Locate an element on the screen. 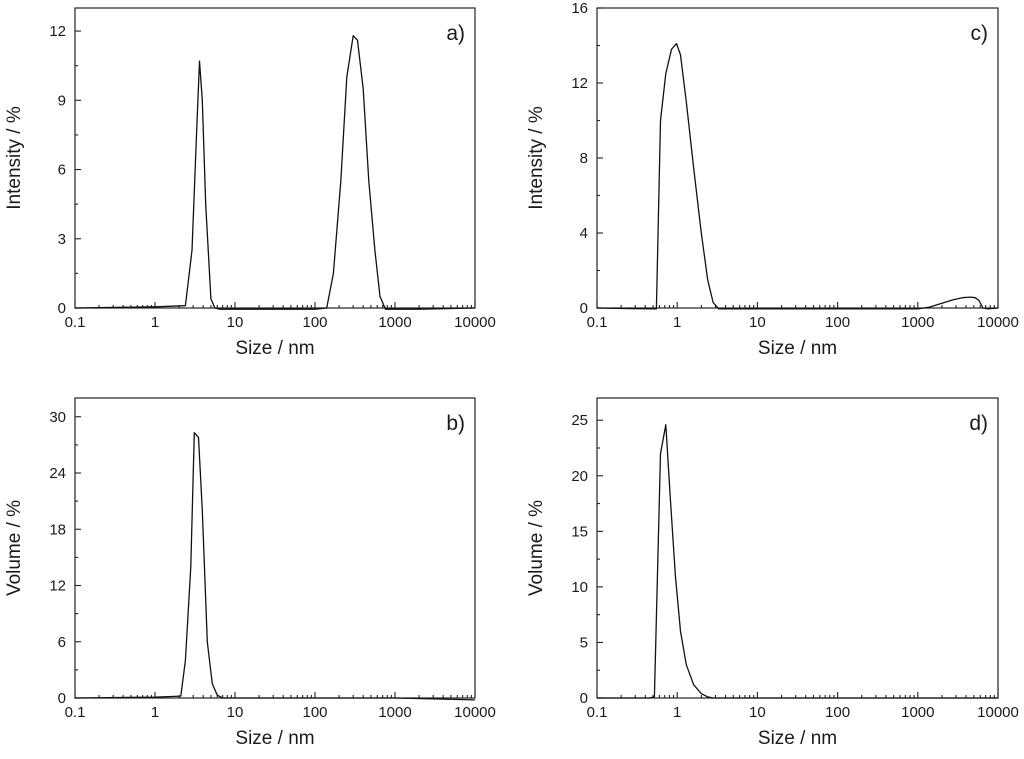  panel-0-x-tick-label-0-1: 0.1 is located at coordinates (75, 322).